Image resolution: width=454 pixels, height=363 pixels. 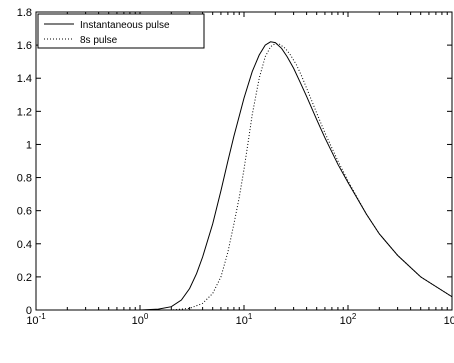 What do you see at coordinates (354, 316) in the screenshot?
I see `x-tick-exponent: 2` at bounding box center [354, 316].